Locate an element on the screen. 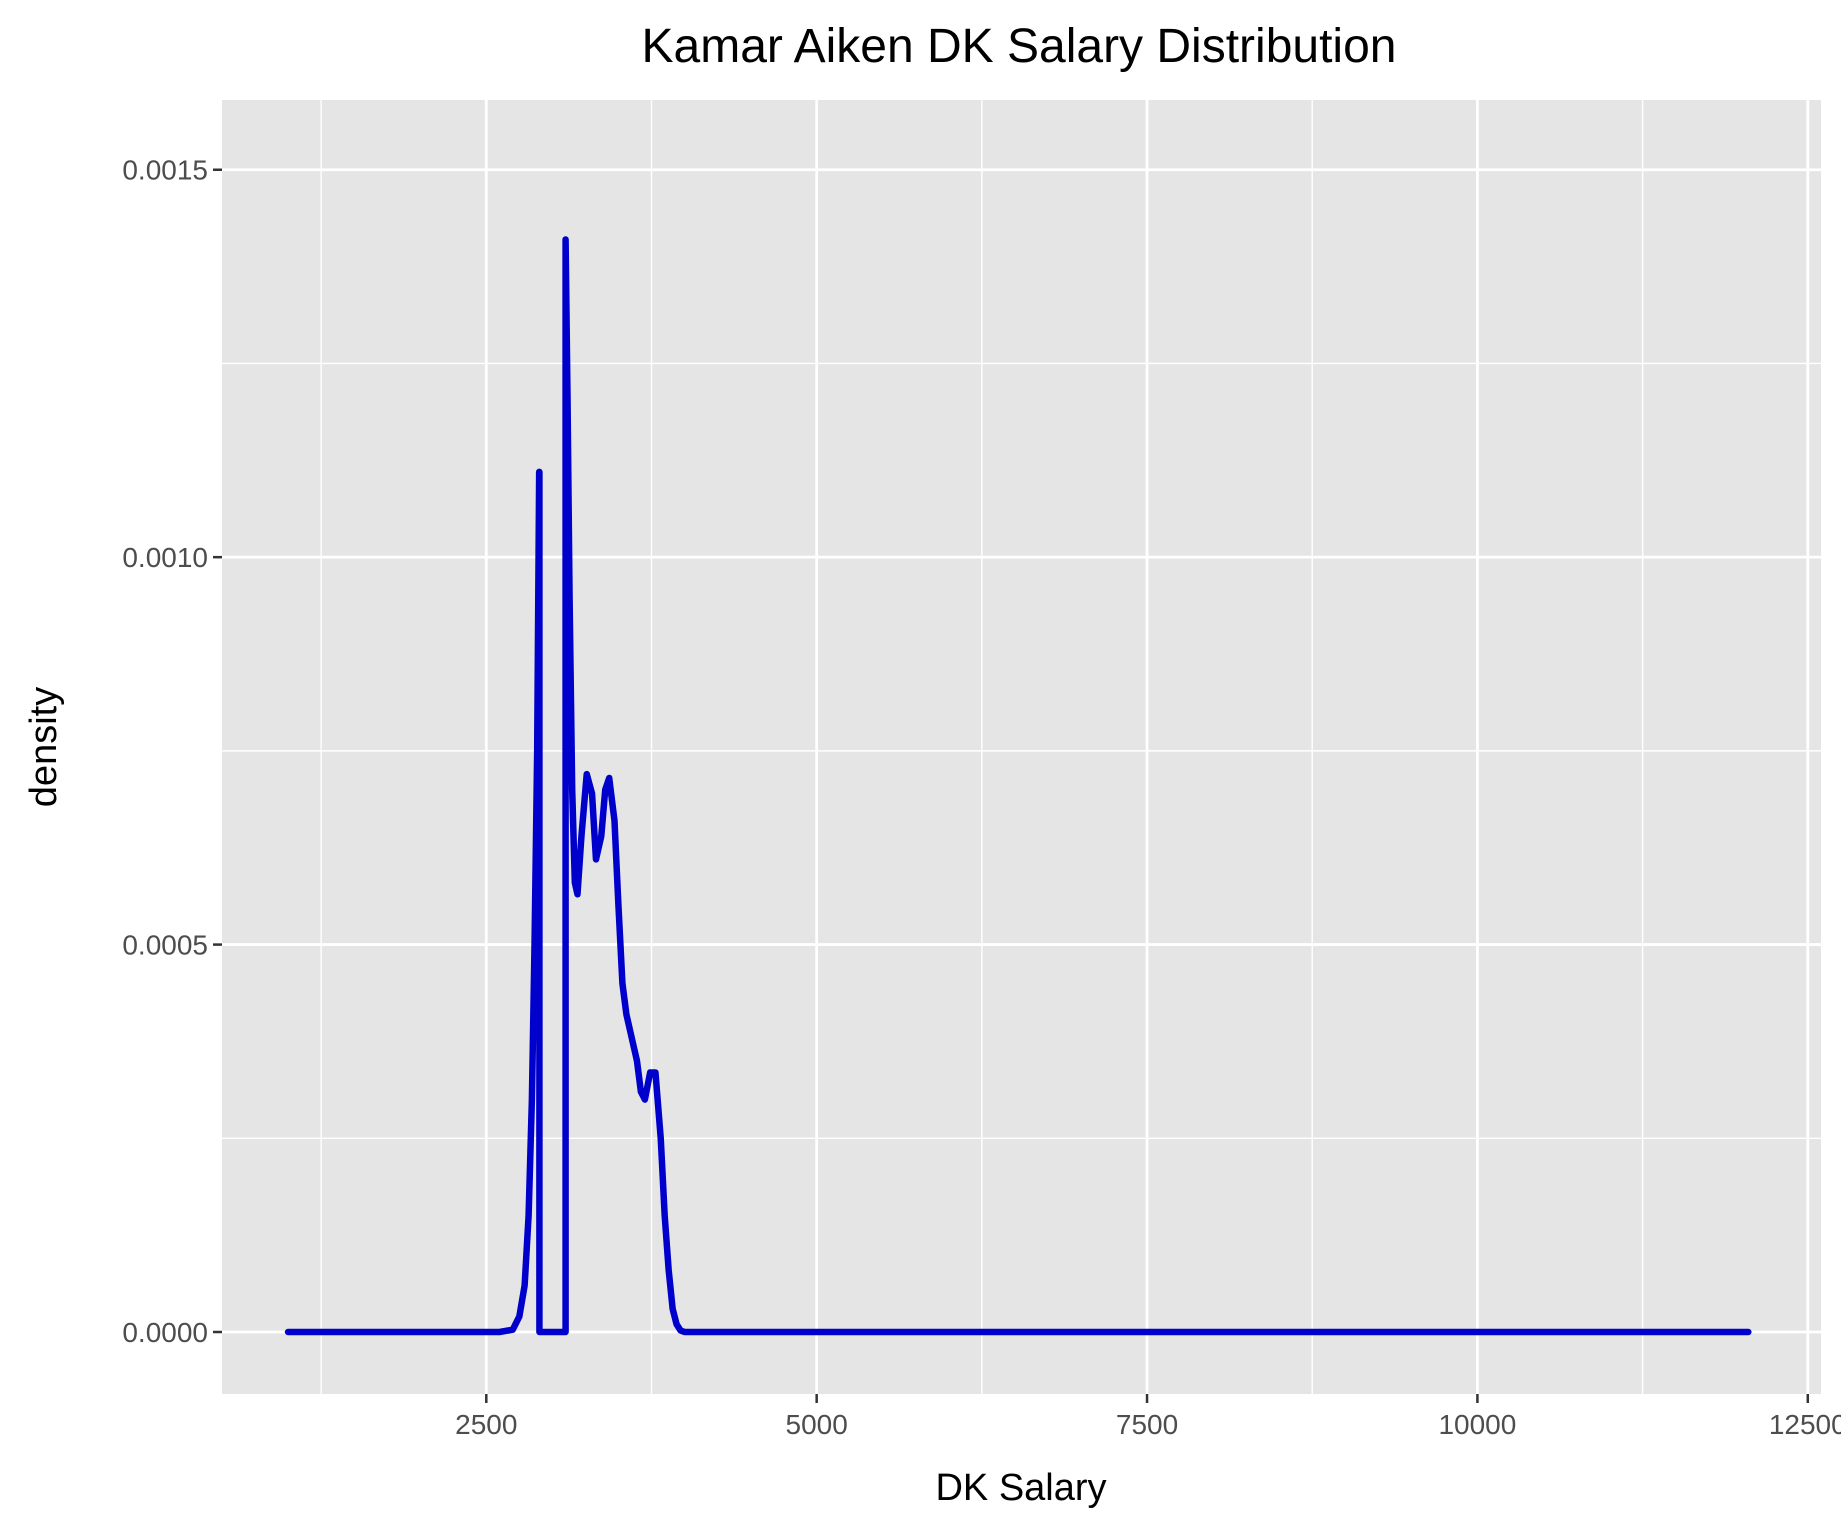 The image size is (1841, 1529). y-tick-label: 0.0005 is located at coordinates (165, 945).